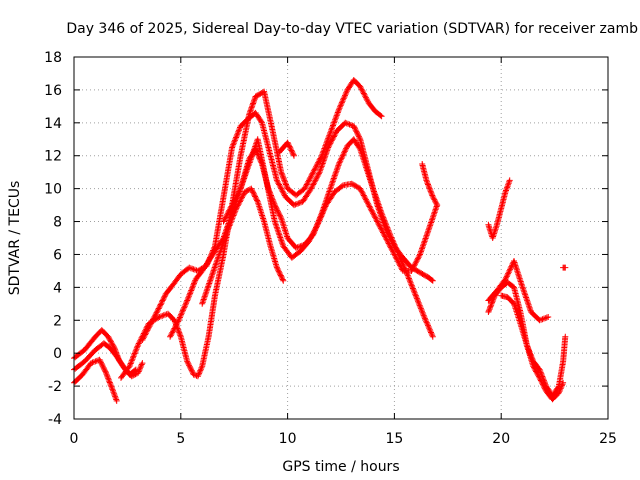 Image resolution: width=640 pixels, height=480 pixels. Describe the element at coordinates (180, 439) in the screenshot. I see `x-tick-label: 5` at that location.